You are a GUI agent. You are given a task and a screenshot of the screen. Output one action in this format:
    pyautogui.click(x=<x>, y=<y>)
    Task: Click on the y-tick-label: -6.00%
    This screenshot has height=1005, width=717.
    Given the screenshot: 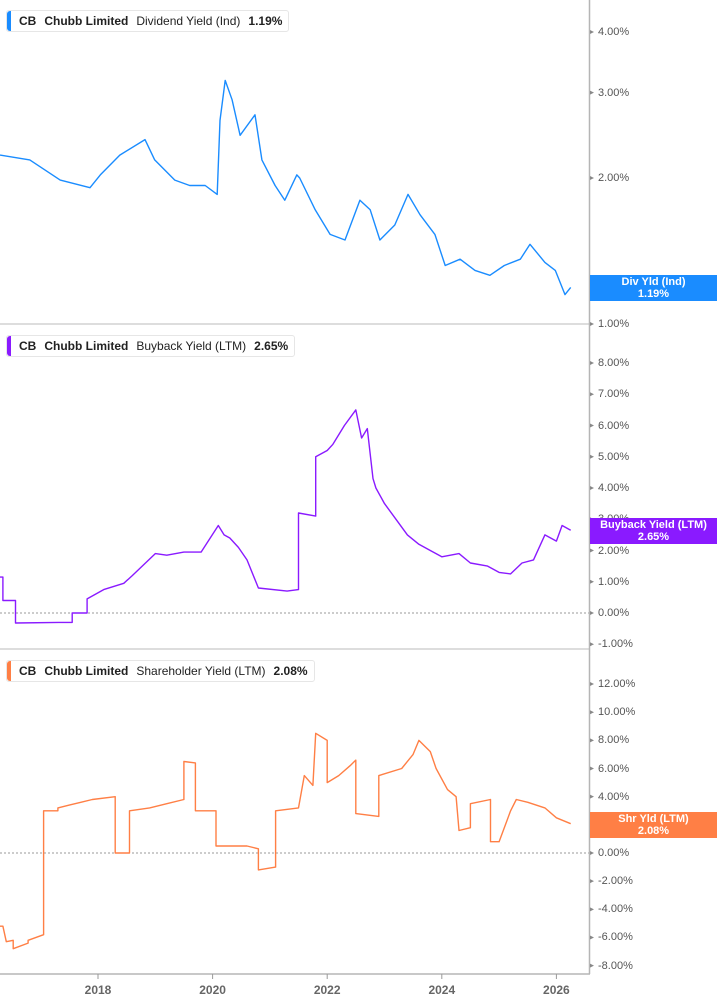 What is the action you would take?
    pyautogui.click(x=615, y=937)
    